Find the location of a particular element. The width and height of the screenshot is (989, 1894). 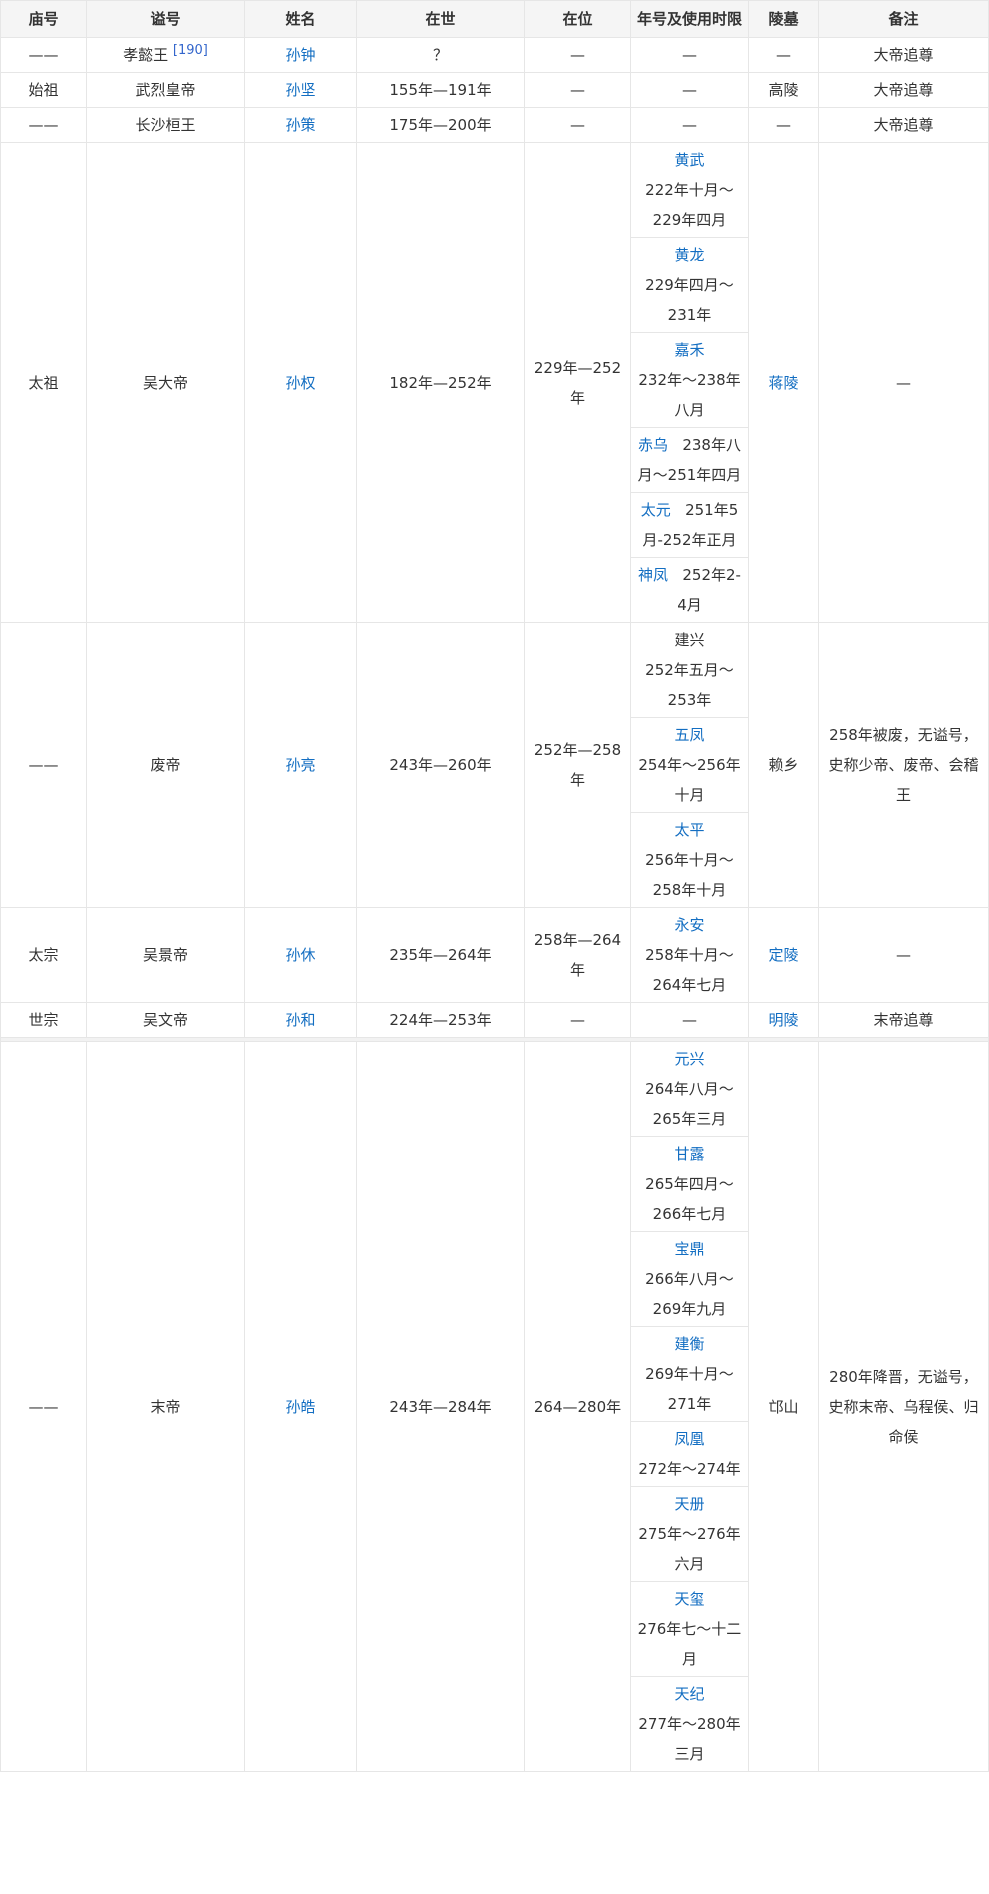

lifespan-cell: 243年—284年 is located at coordinates (440, 1406).